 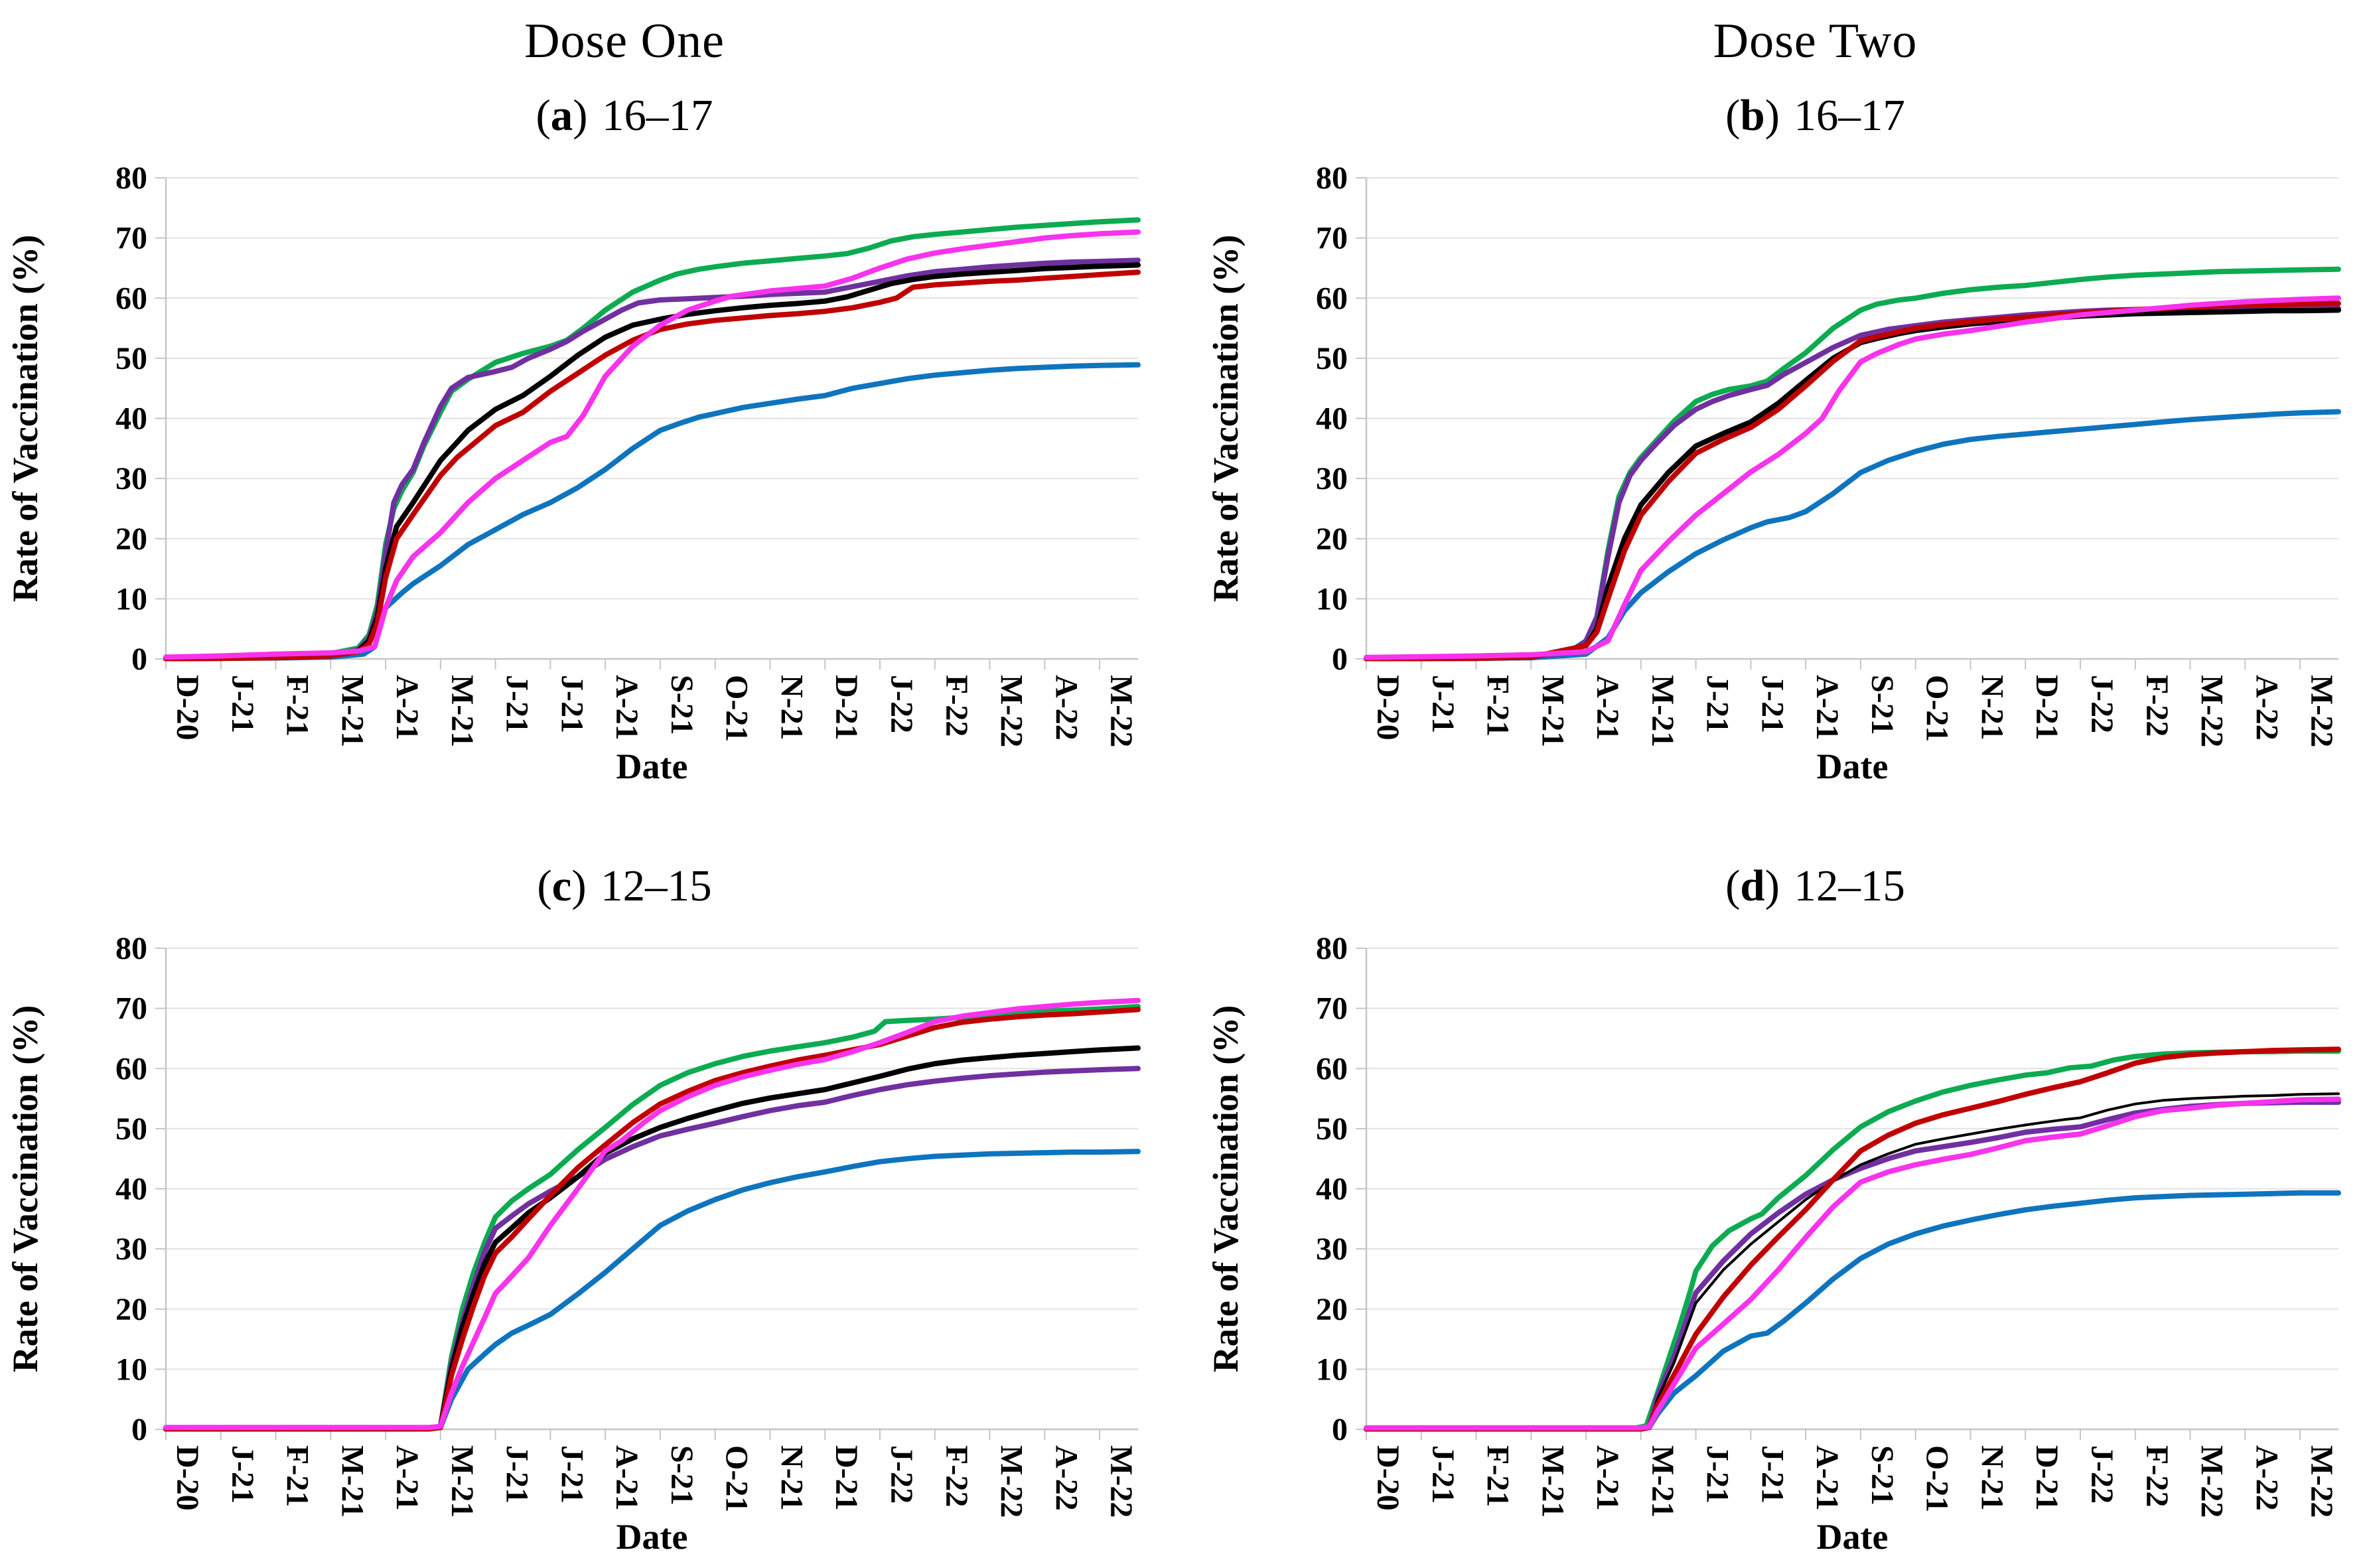 What do you see at coordinates (1849, 885) in the screenshot?
I see `panel-d-age-group: 12–15` at bounding box center [1849, 885].